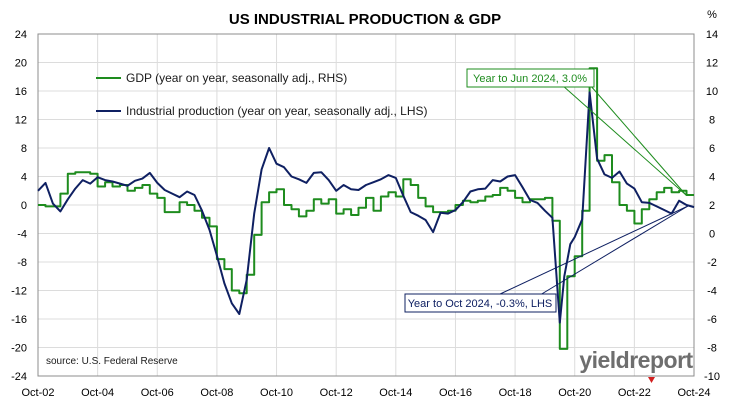  What do you see at coordinates (24, 206) in the screenshot?
I see `left-tick-label: 0` at bounding box center [24, 206].